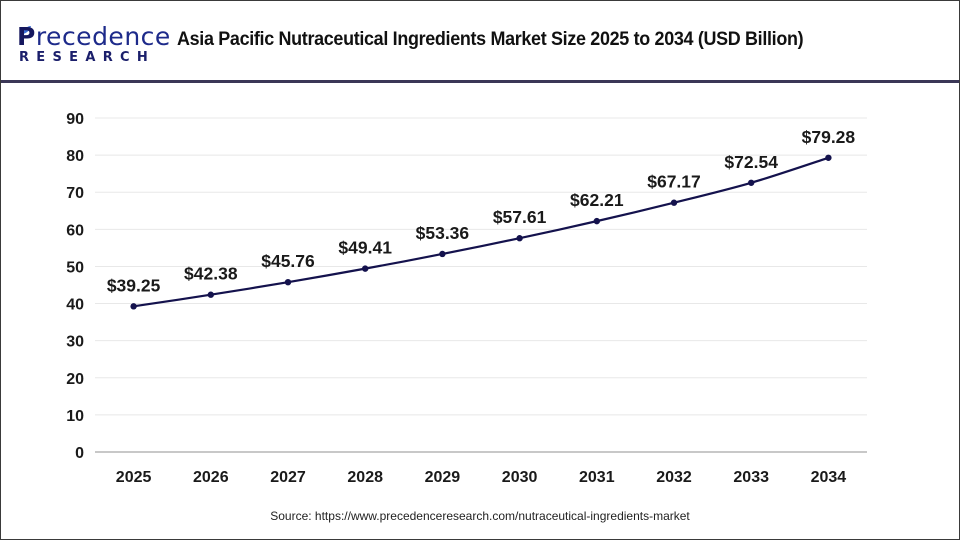  I want to click on data-label: $62.21, so click(597, 200).